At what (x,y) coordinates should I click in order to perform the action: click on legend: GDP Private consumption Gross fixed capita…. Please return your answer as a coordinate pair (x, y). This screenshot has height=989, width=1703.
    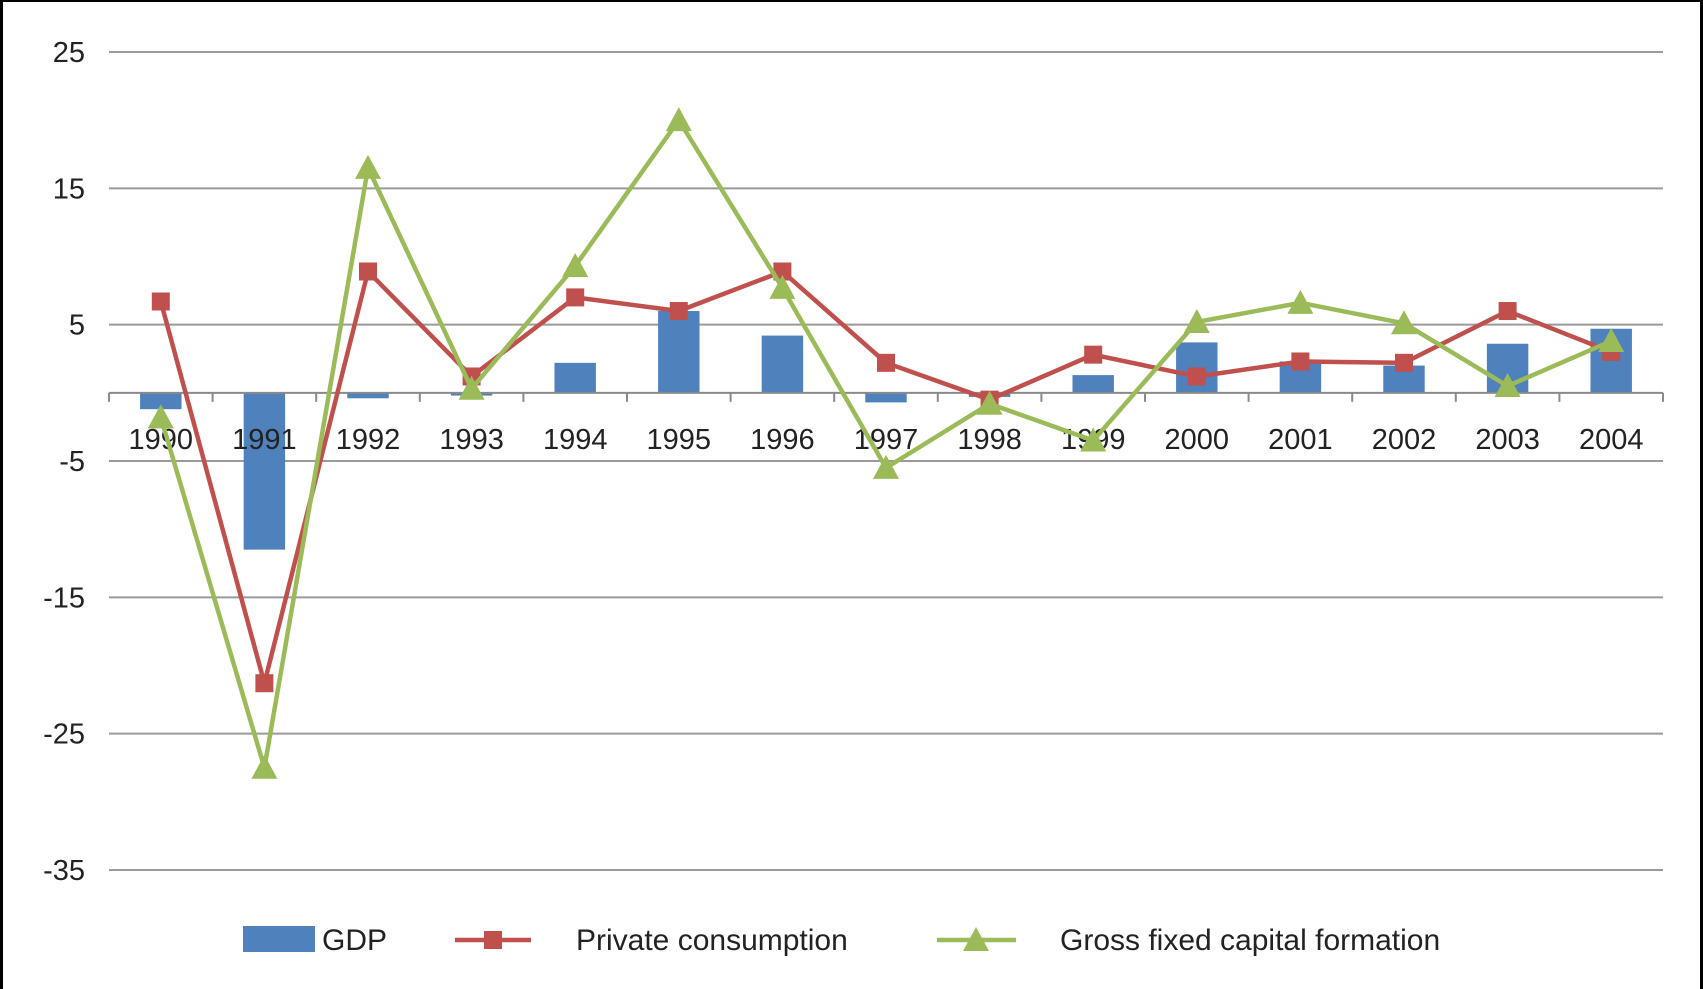
    Looking at the image, I should click on (841, 940).